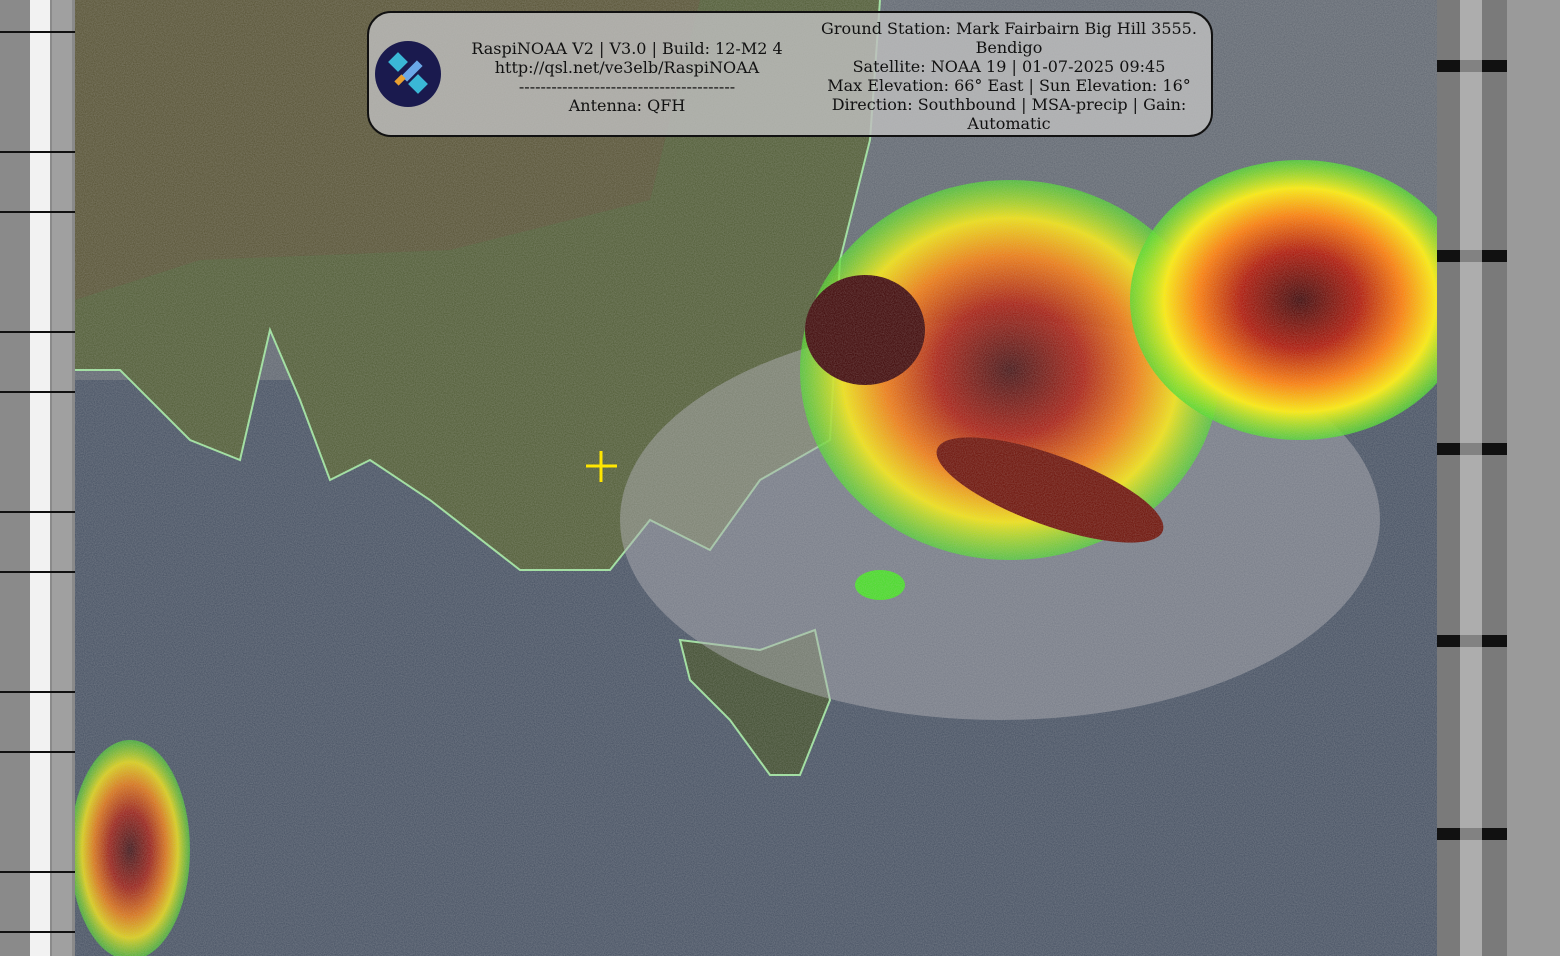 This screenshot has width=1560, height=956. Describe the element at coordinates (37, 478) in the screenshot. I see `telemetry-strip-left` at that location.